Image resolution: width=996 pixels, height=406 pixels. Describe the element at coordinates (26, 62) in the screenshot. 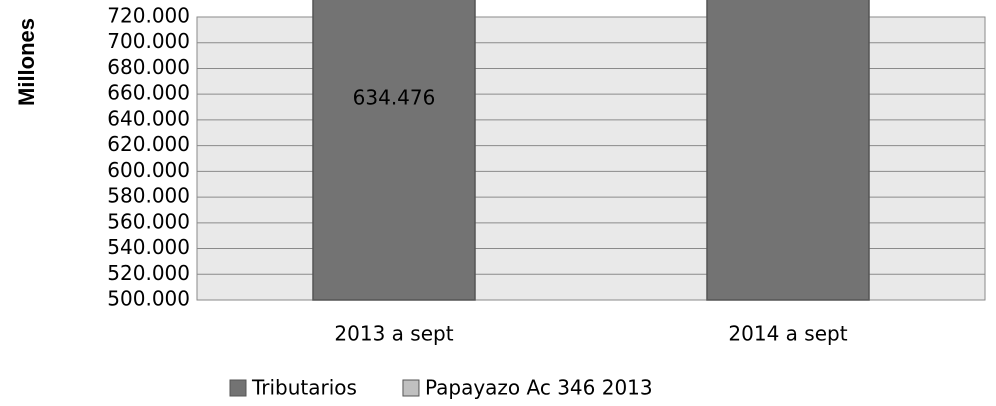

I see `y-axis-title: Millones` at that location.